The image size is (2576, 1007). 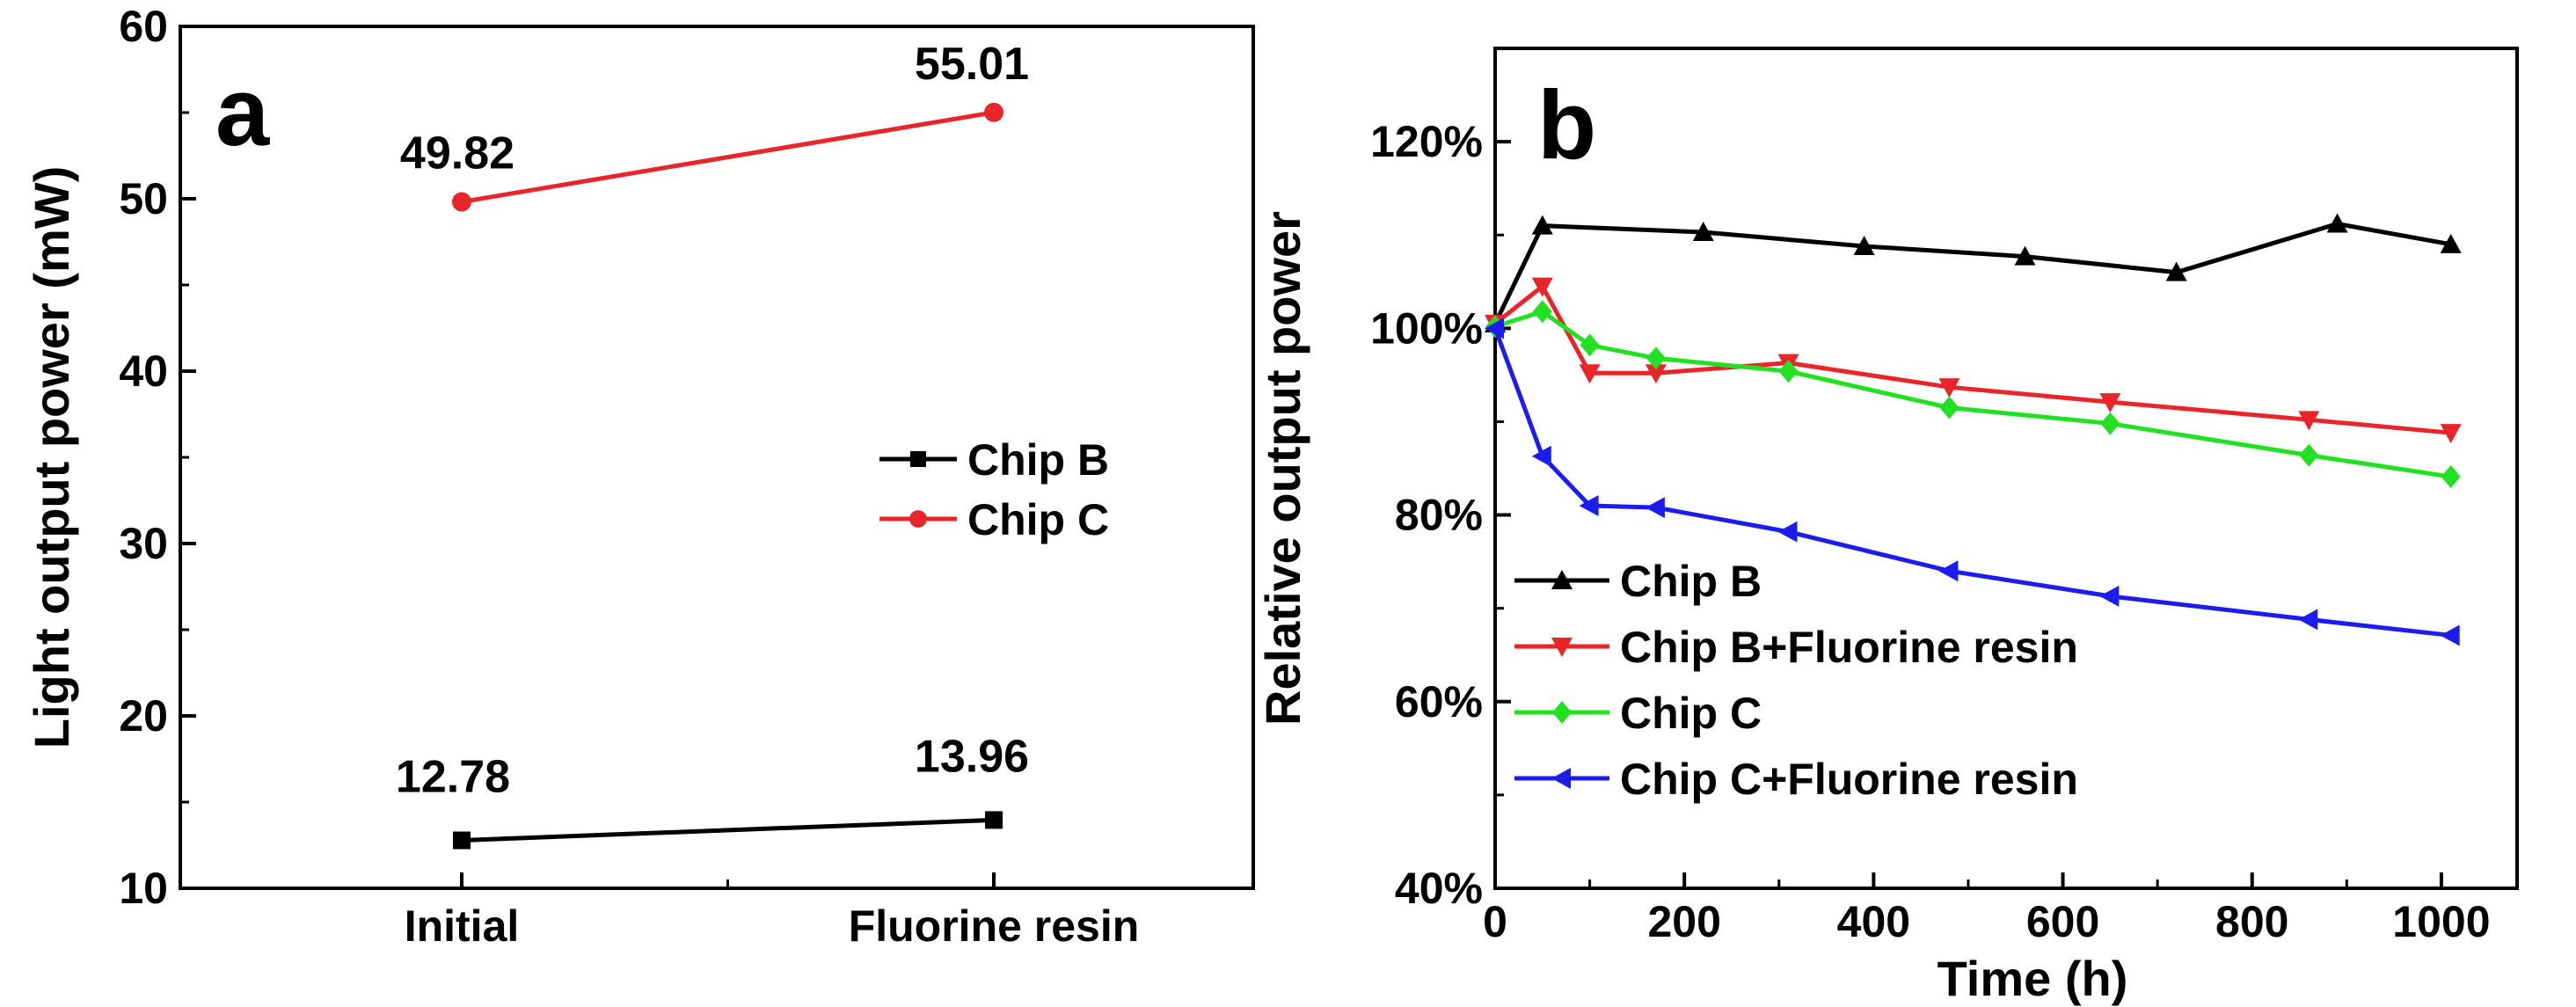 What do you see at coordinates (457, 153) in the screenshot?
I see `data-label: 49.82` at bounding box center [457, 153].